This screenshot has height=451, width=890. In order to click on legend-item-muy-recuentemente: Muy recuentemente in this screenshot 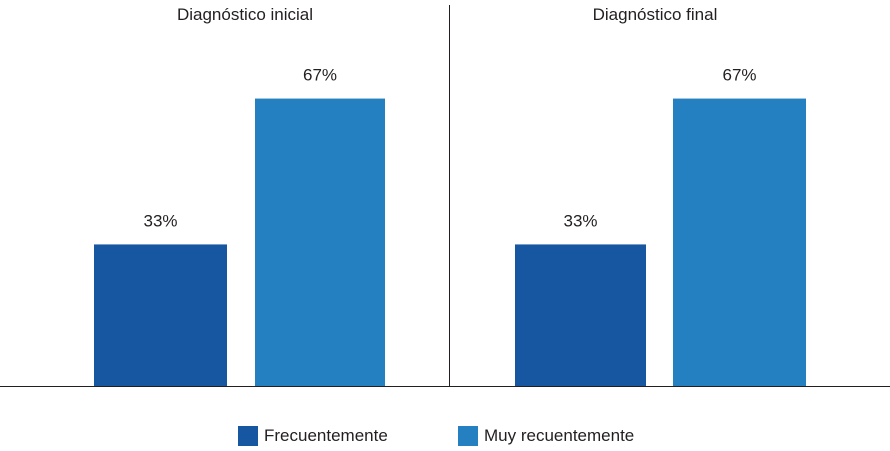, I will do `click(546, 436)`.